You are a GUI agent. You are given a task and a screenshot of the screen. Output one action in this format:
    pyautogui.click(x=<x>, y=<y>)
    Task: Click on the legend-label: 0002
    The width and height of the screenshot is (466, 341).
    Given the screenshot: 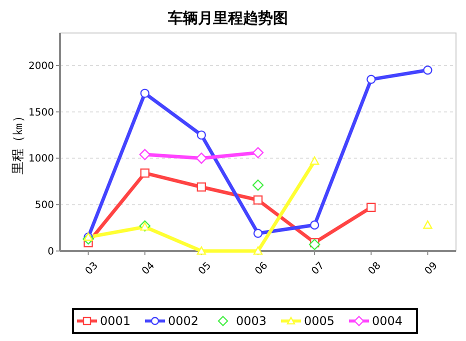 What is the action you would take?
    pyautogui.click(x=183, y=321)
    